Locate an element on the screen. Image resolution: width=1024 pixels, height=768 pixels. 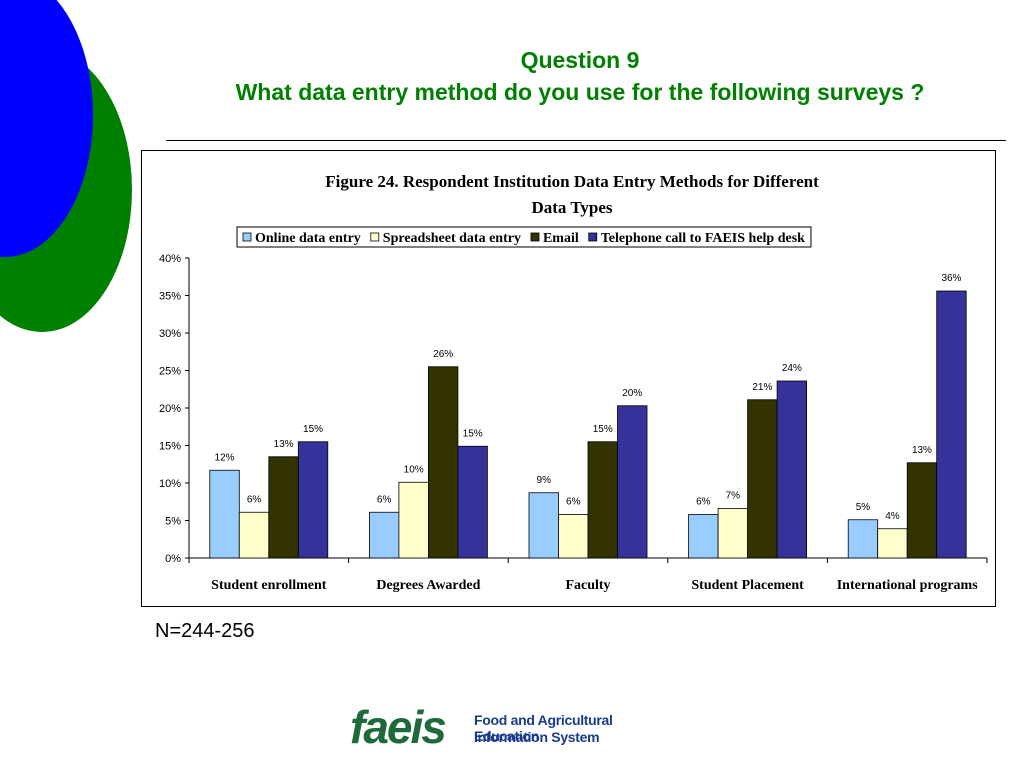
y-tick-label: 0% is located at coordinates (173, 559).